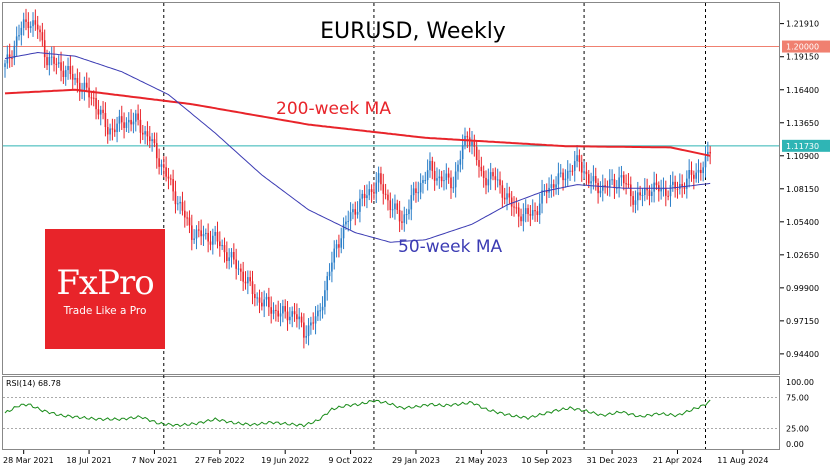 The image size is (835, 470). What do you see at coordinates (391, 413) in the screenshot?
I see `rsi-levels` at bounding box center [391, 413].